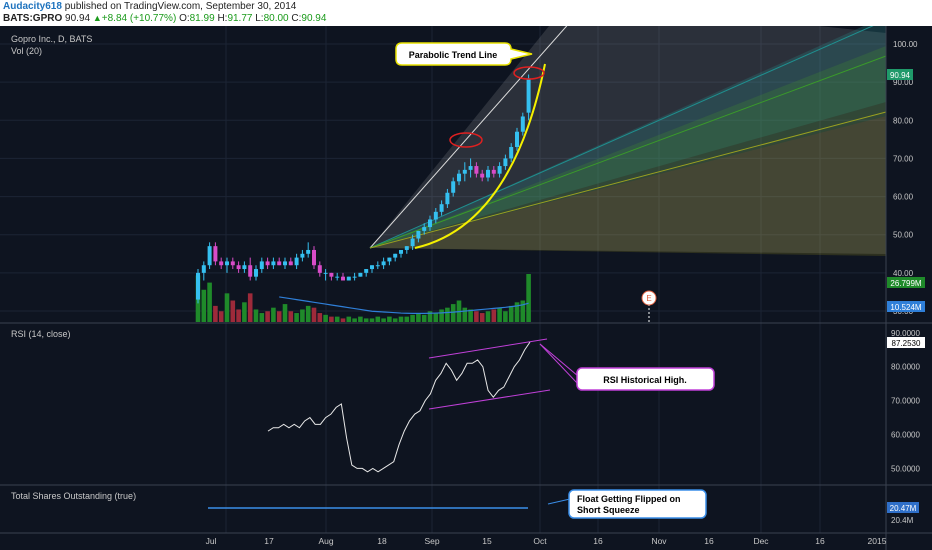 Image resolution: width=932 pixels, height=550 pixels. Describe the element at coordinates (78, 18) in the screenshot. I see `last-price: 90.94` at that location.